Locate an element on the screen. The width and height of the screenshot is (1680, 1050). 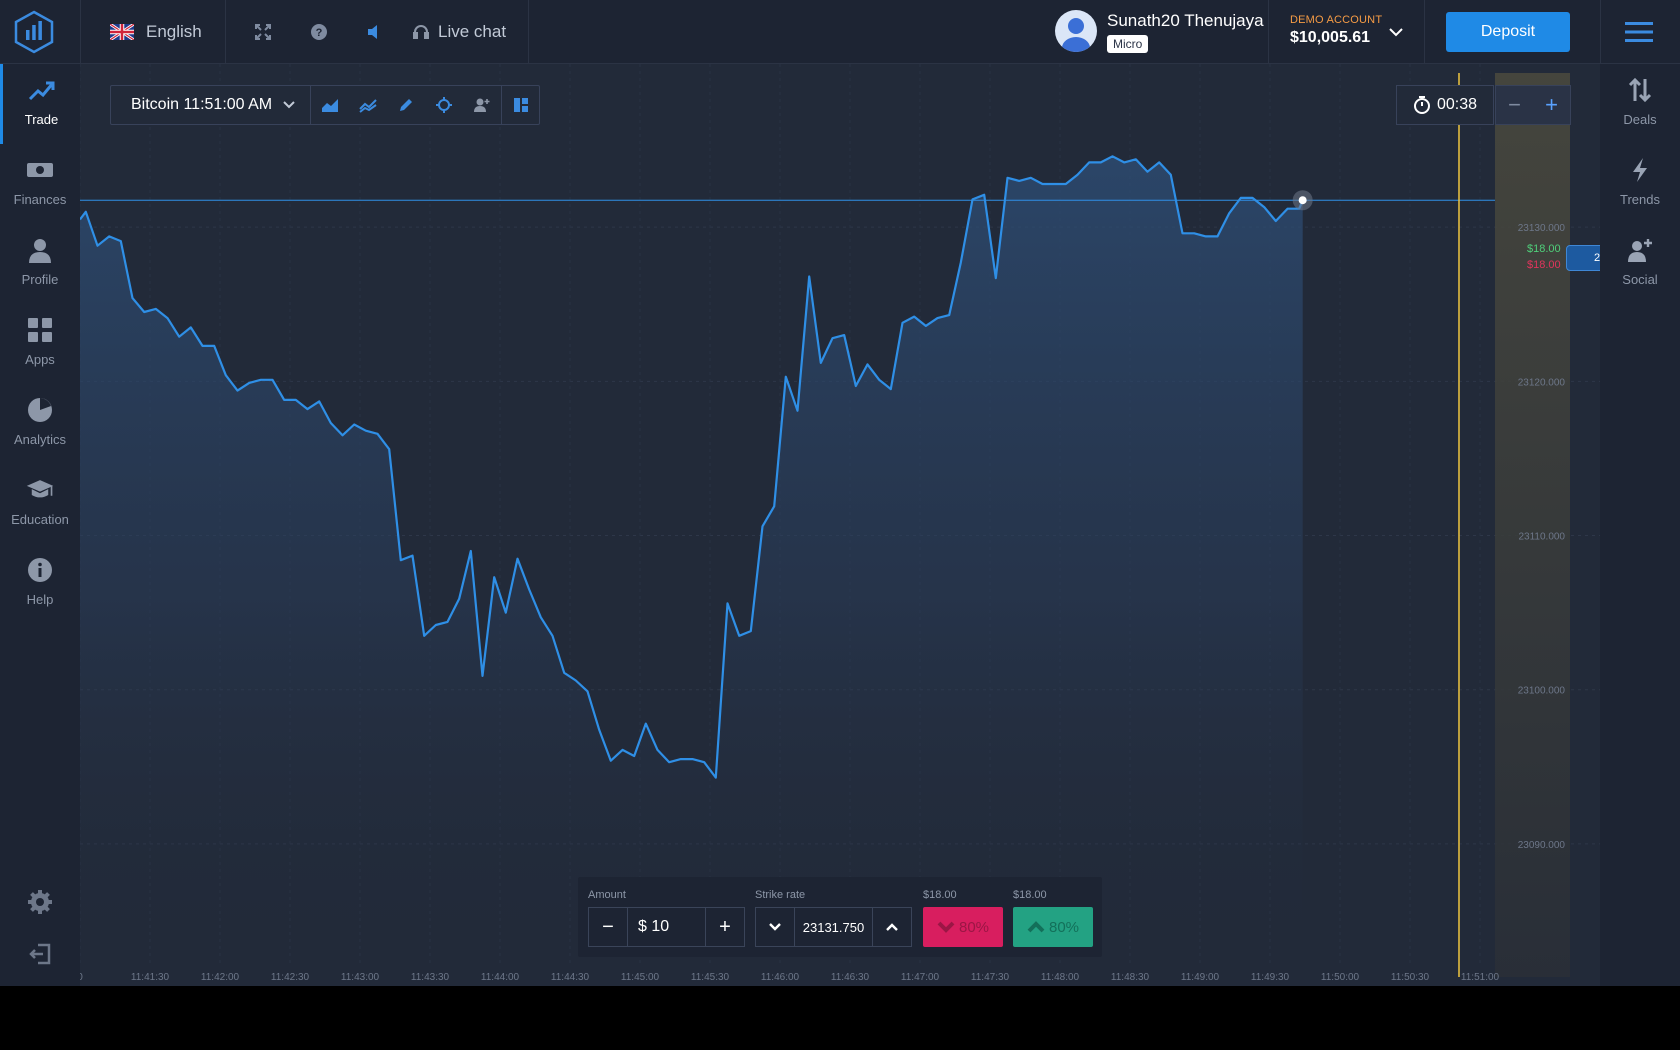
strike-decrease-button is located at coordinates (775, 927).